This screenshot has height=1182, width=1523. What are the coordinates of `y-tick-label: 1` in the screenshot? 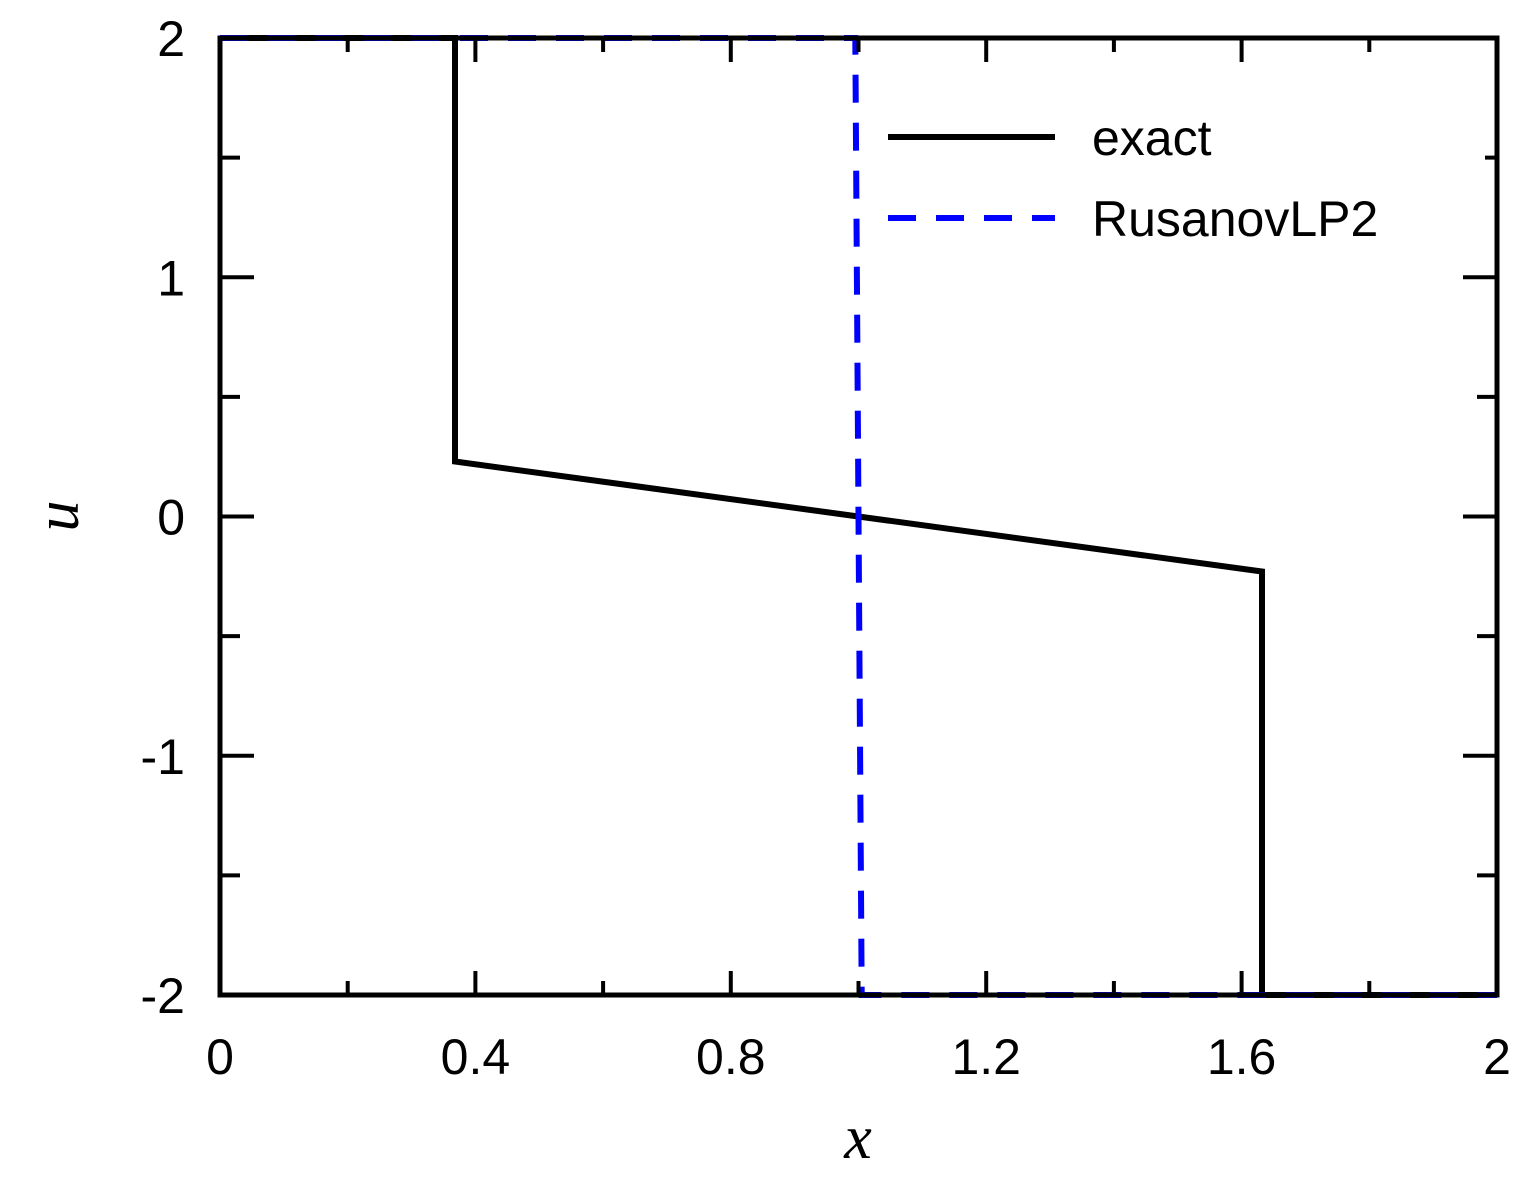 It's located at (171, 278).